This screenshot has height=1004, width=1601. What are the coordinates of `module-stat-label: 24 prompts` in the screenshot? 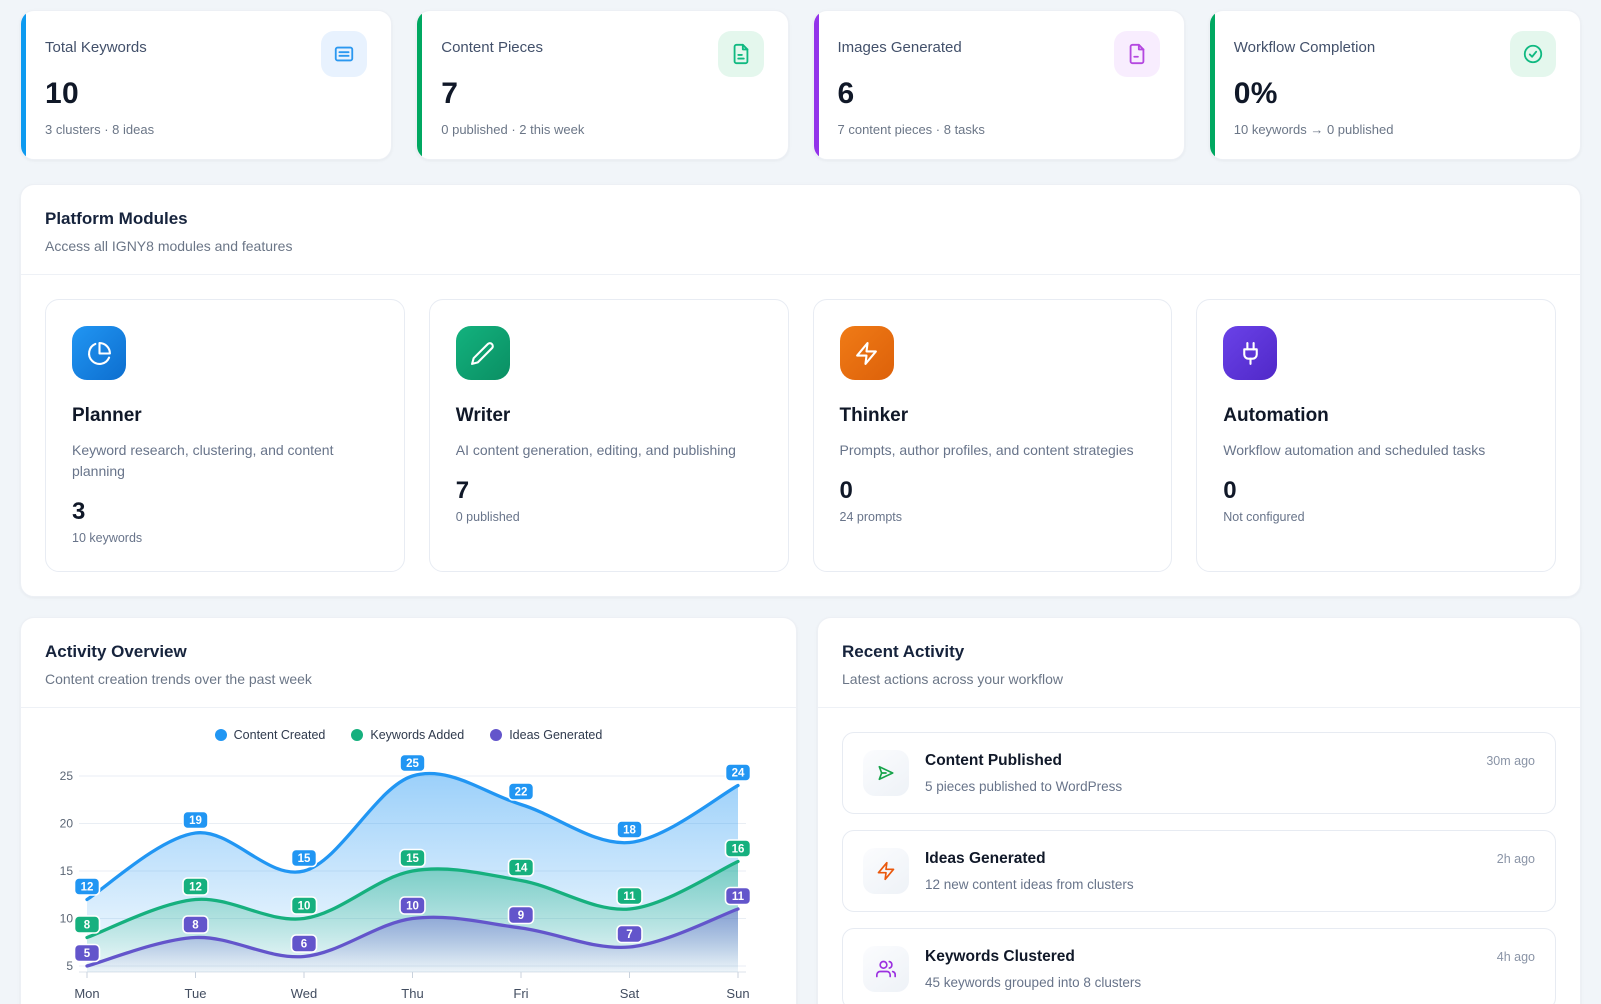 It's located at (871, 517).